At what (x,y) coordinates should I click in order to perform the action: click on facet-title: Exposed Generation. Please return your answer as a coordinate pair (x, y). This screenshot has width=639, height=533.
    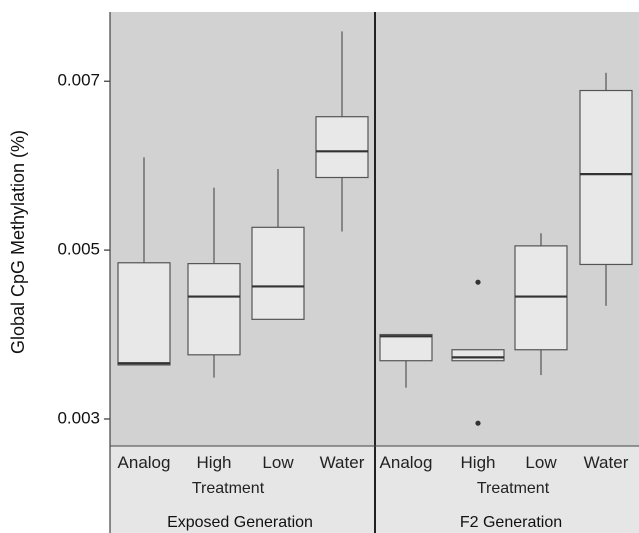
    Looking at the image, I should click on (240, 522).